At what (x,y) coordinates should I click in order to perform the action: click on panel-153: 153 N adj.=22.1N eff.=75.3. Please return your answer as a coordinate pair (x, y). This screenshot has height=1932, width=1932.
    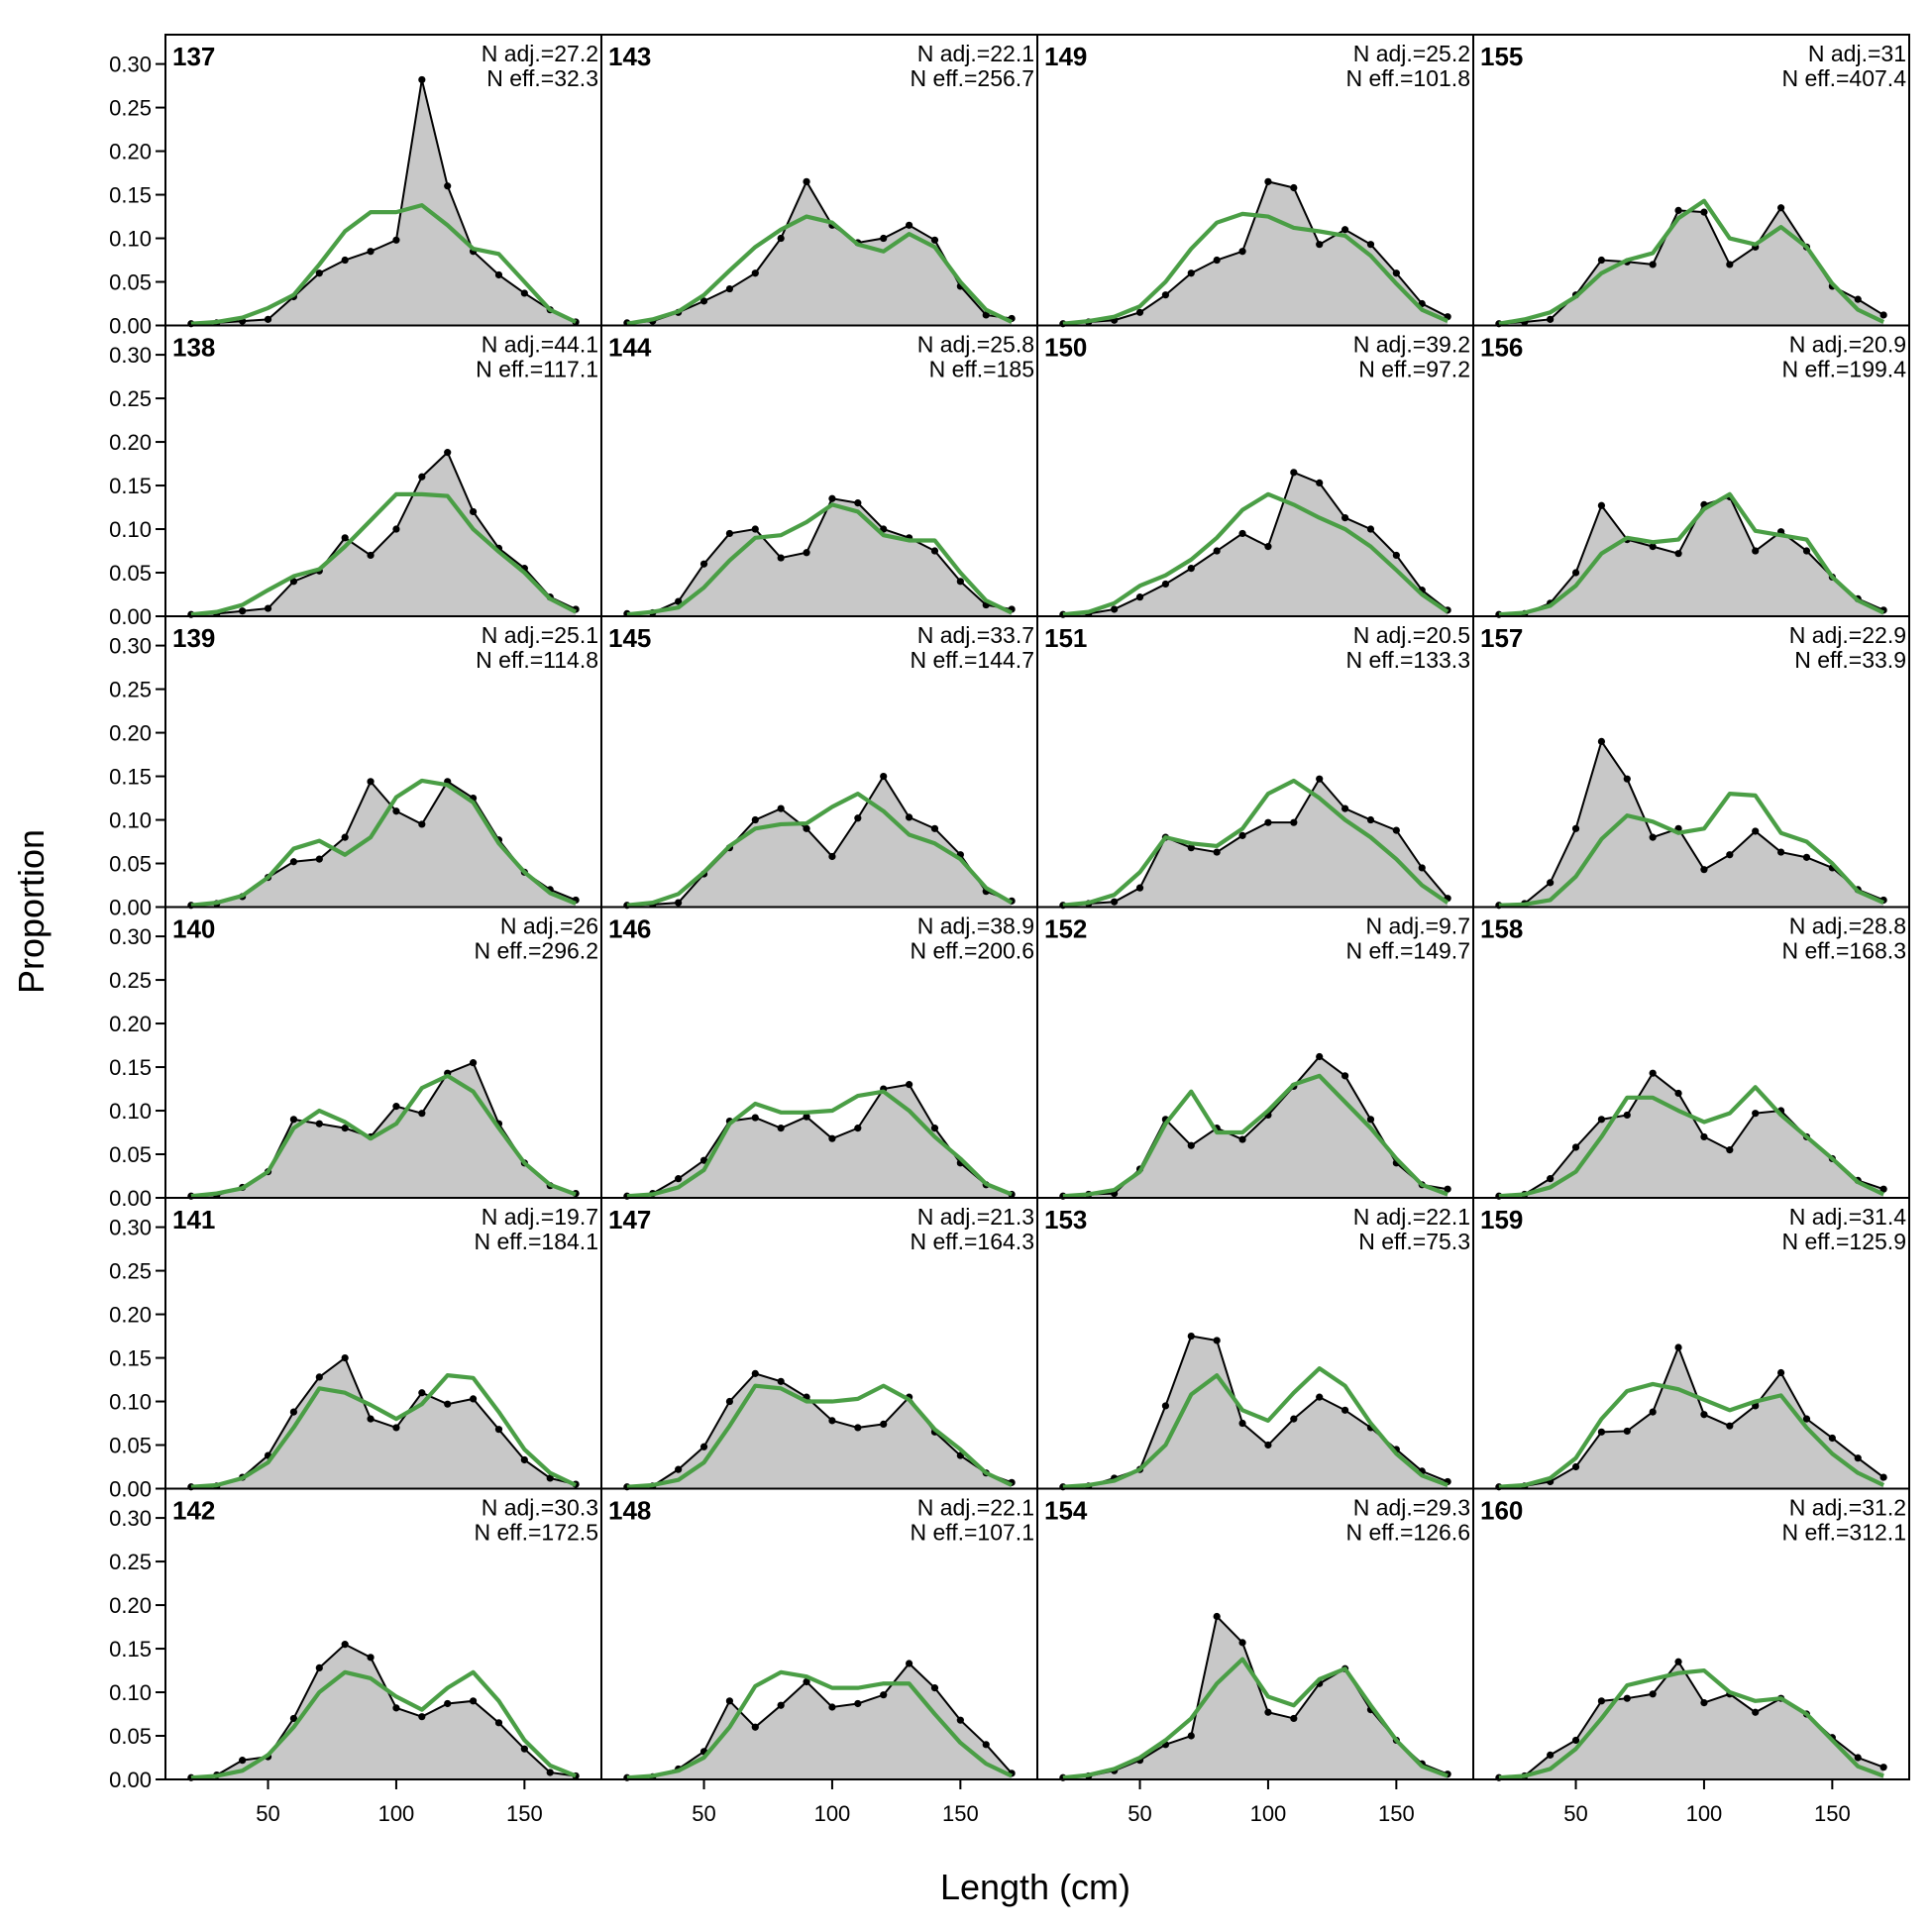
    Looking at the image, I should click on (1255, 1344).